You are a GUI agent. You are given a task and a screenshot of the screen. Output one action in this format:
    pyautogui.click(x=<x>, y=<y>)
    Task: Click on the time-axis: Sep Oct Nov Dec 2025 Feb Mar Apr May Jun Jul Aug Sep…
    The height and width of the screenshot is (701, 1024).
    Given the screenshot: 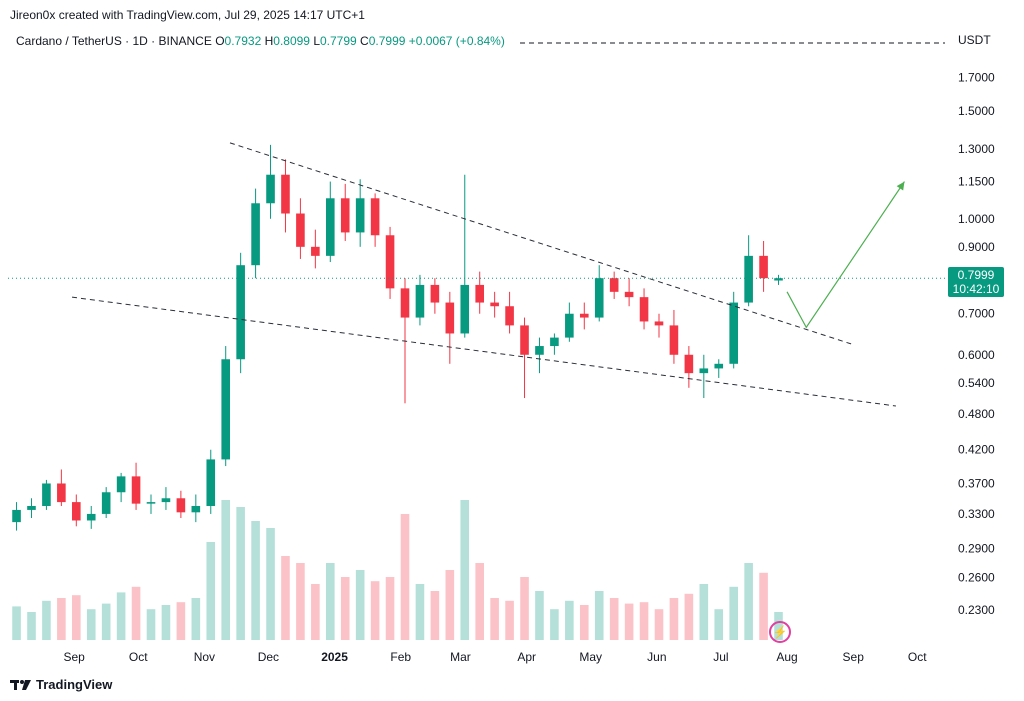 What is the action you would take?
    pyautogui.click(x=495, y=657)
    